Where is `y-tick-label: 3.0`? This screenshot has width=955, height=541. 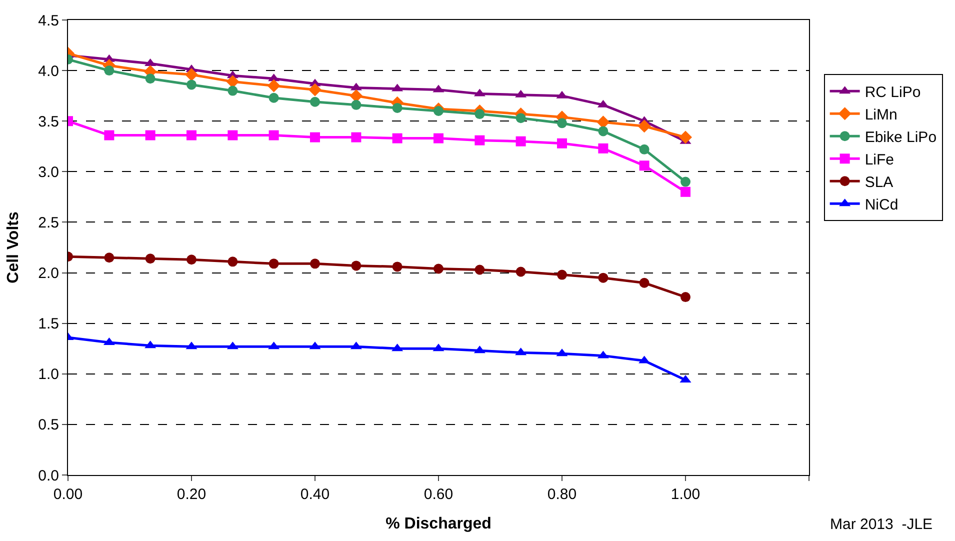 y-tick-label: 3.0 is located at coordinates (48, 172).